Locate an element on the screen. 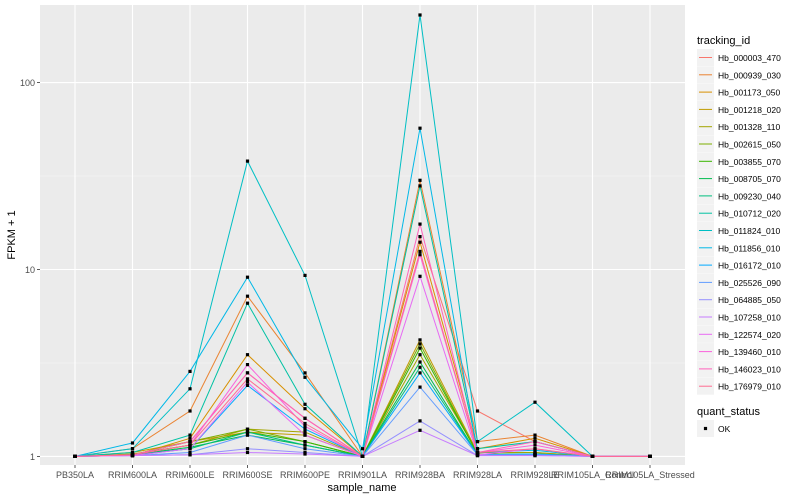  legend-label: Hb_008705_070 is located at coordinates (749, 179).